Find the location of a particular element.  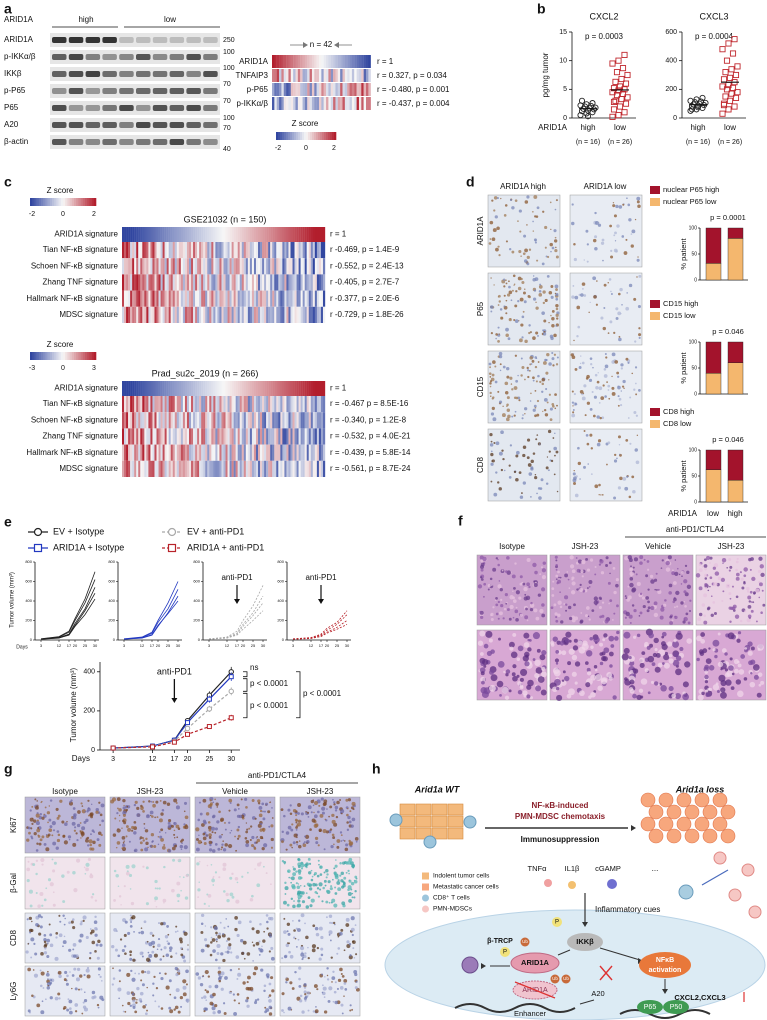

arrow-head is located at coordinates (321, 601).